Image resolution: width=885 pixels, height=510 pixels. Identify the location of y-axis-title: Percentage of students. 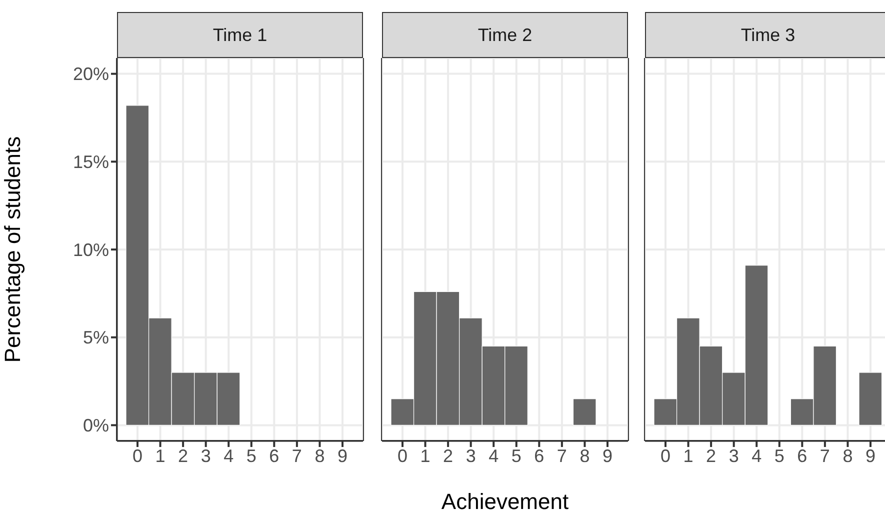
(12, 249).